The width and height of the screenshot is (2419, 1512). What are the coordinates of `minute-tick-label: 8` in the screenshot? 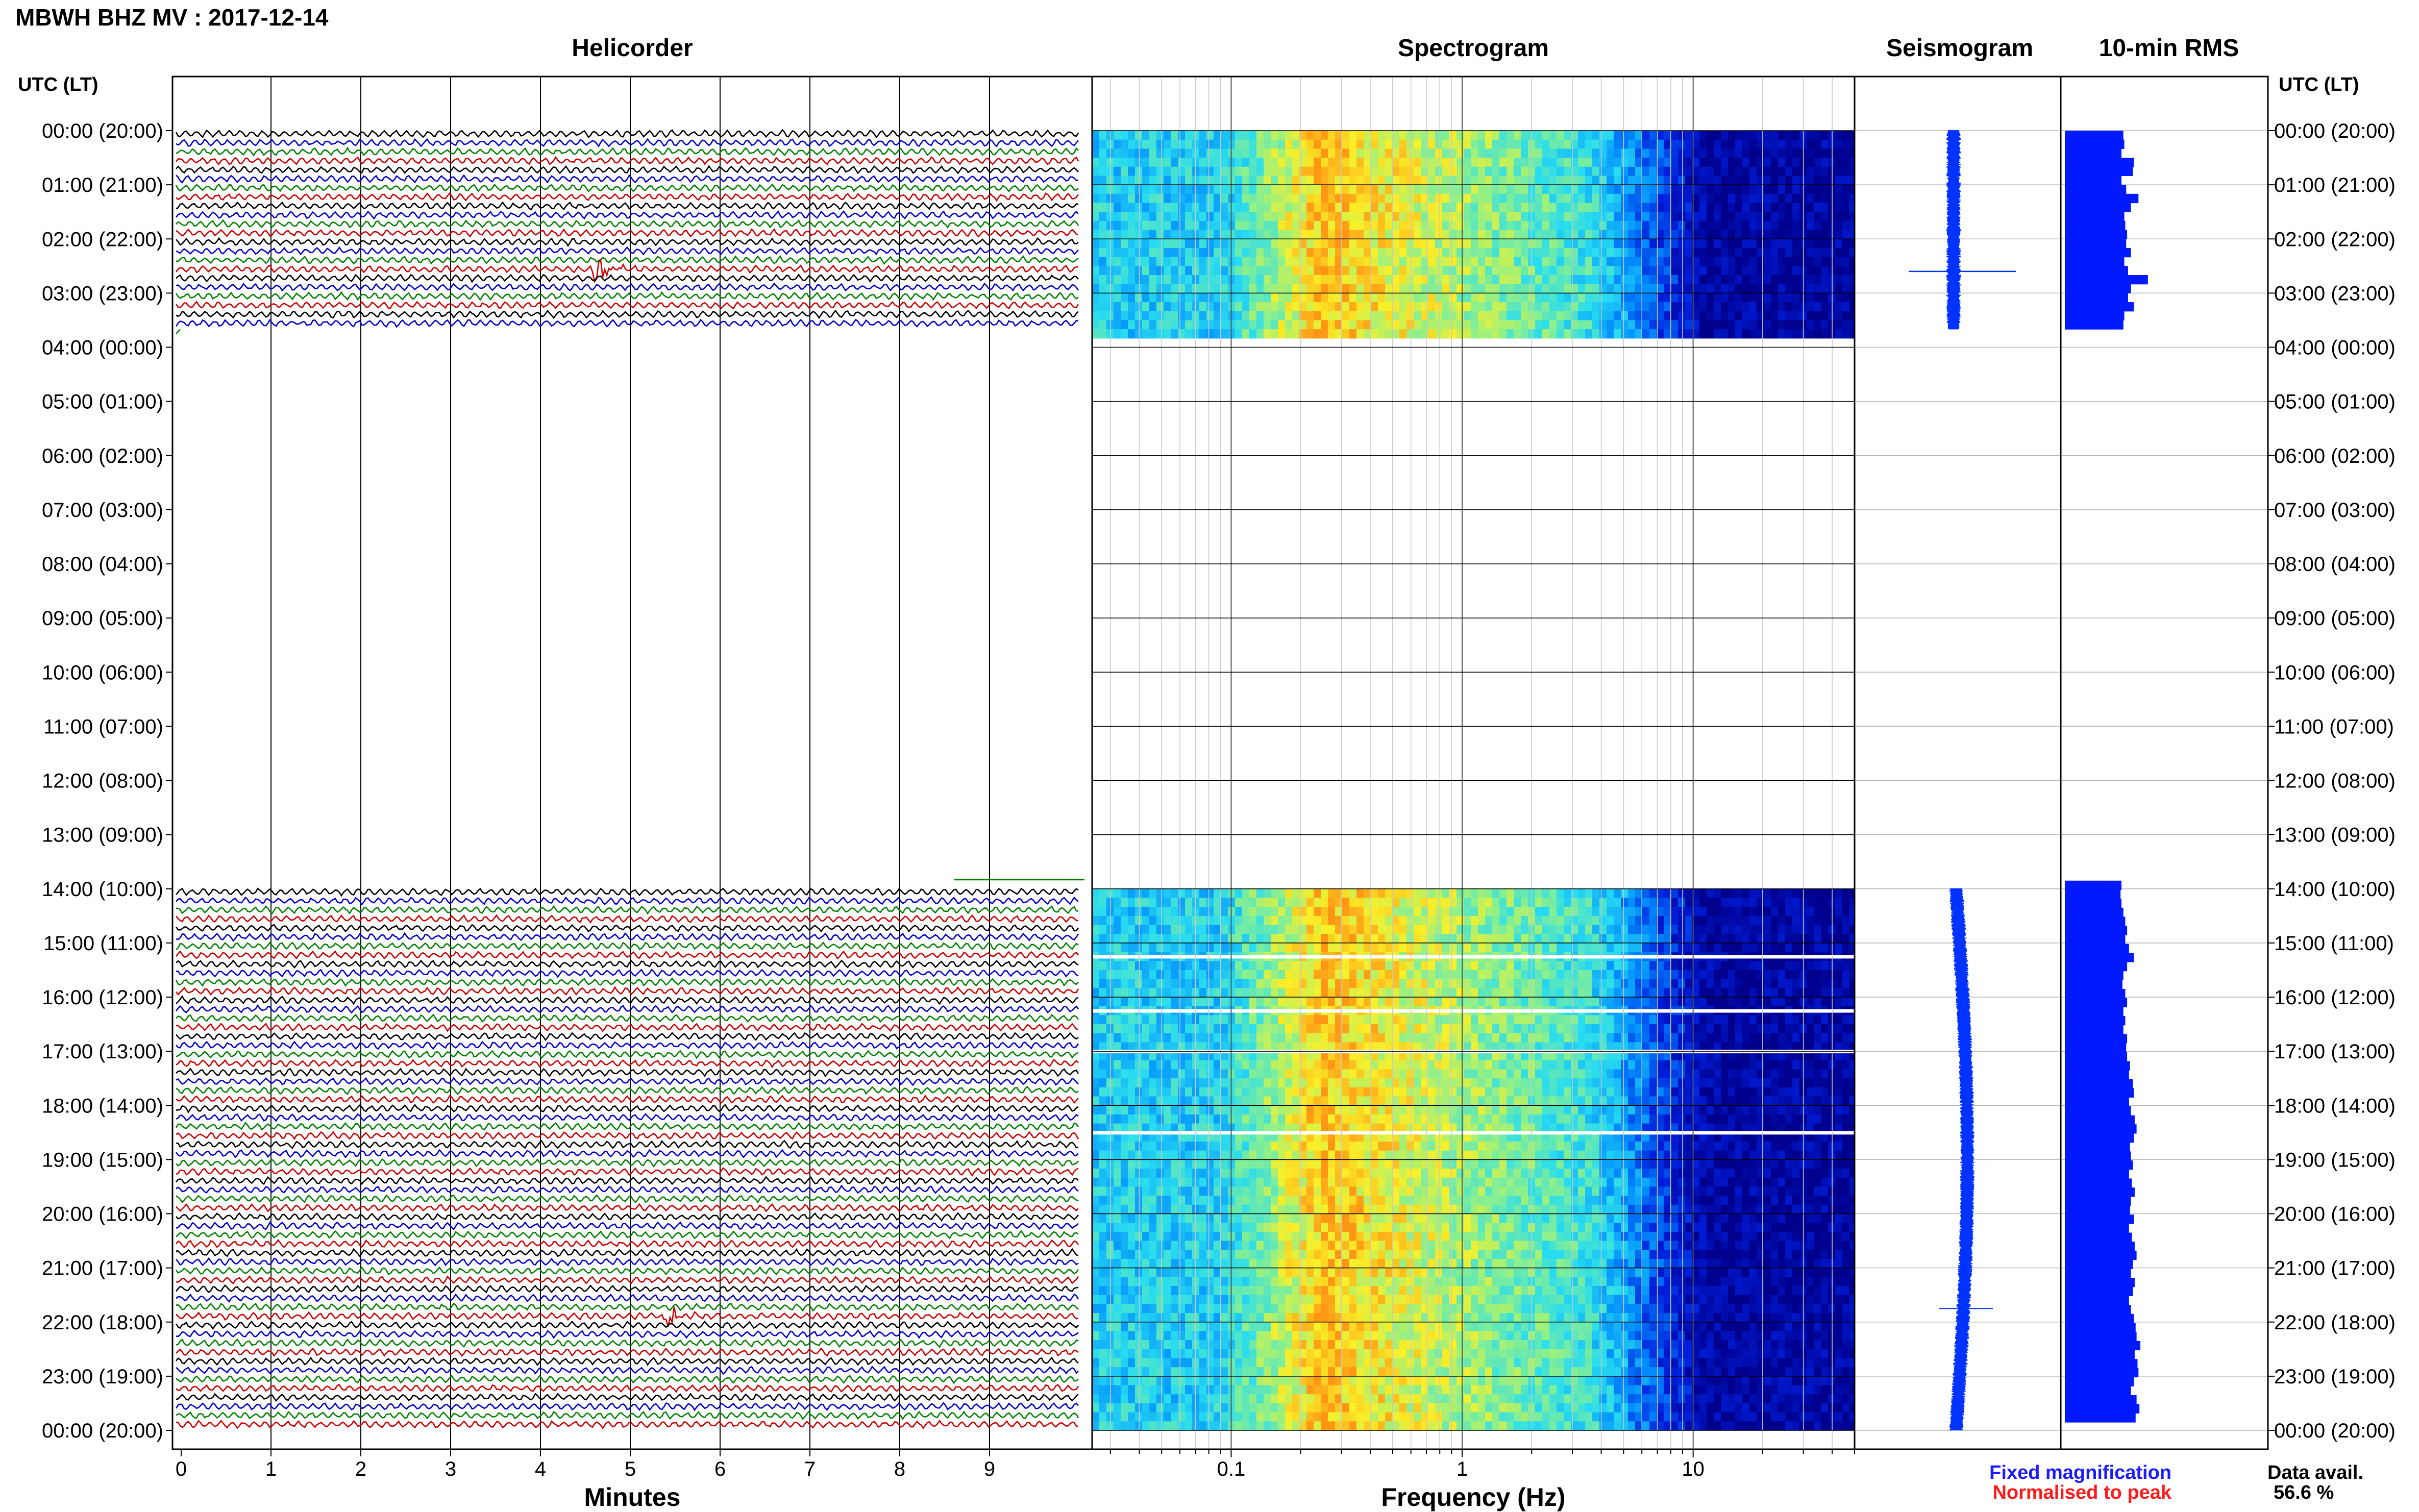 It's located at (899, 1469).